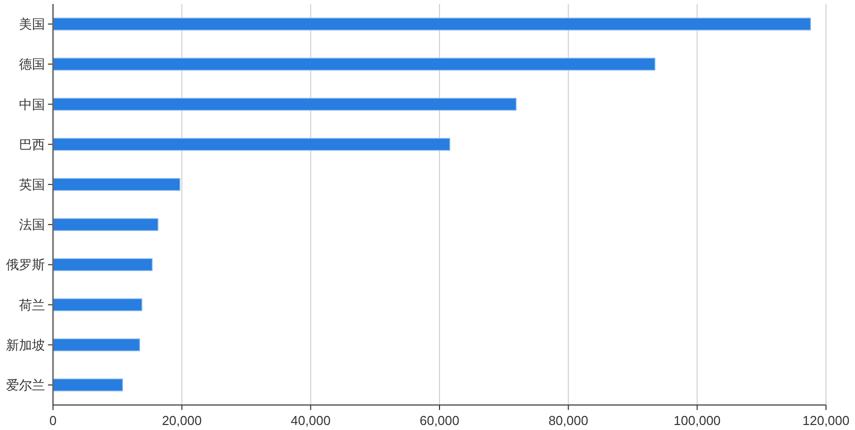 The height and width of the screenshot is (430, 855). Describe the element at coordinates (25, 384) in the screenshot. I see `y-tick-label: 爱尔兰` at that location.